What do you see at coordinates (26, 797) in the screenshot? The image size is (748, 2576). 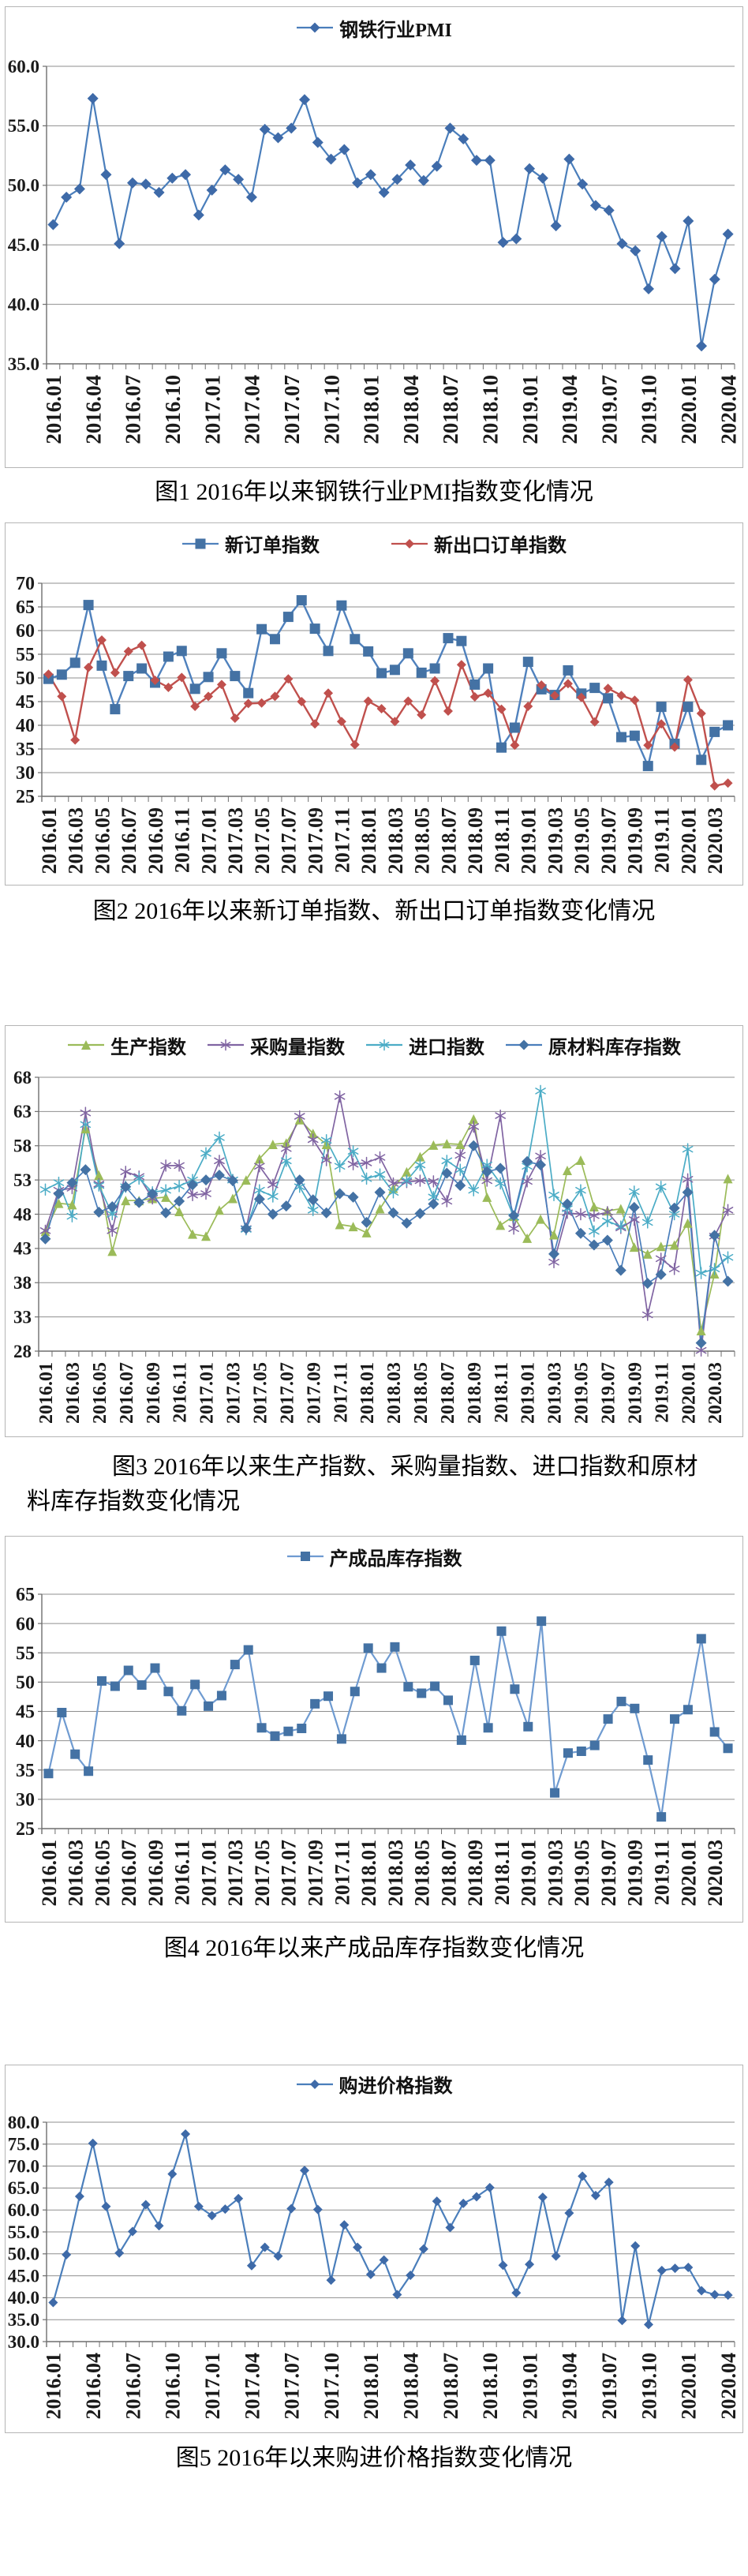 I see `svg-text: 25` at bounding box center [26, 797].